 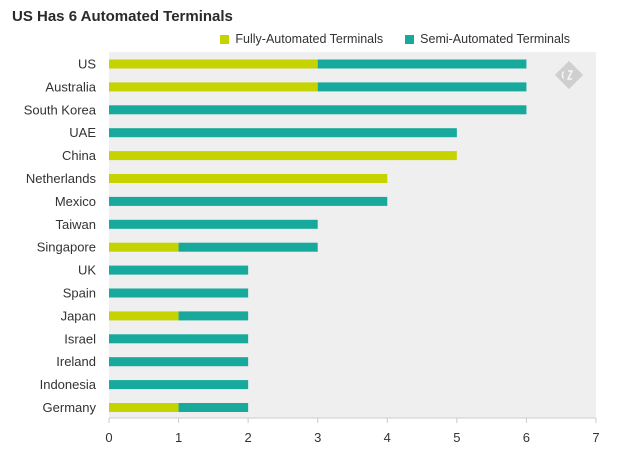 What do you see at coordinates (248, 247) in the screenshot?
I see `bar-singapore-semi-automated` at bounding box center [248, 247].